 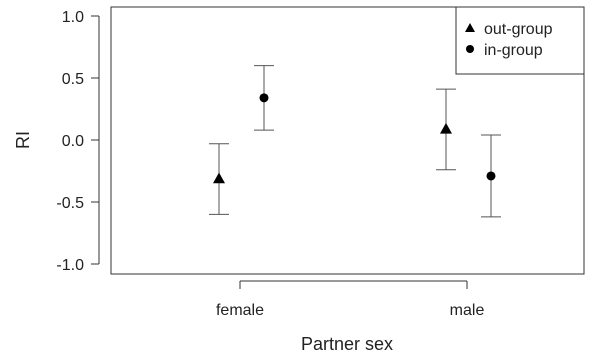 I want to click on y-tick-label: -1.0, so click(x=70, y=265).